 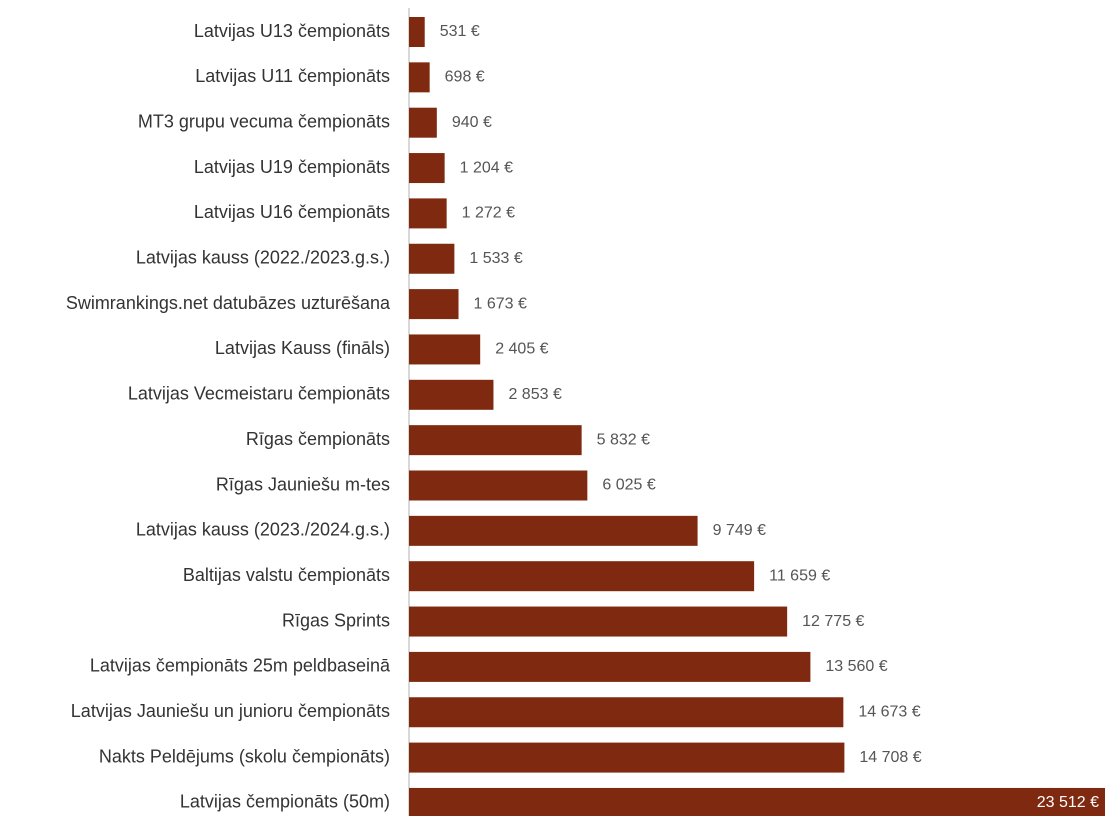 I want to click on category-label: Latvijas čempionāts (50m), so click(x=285, y=802).